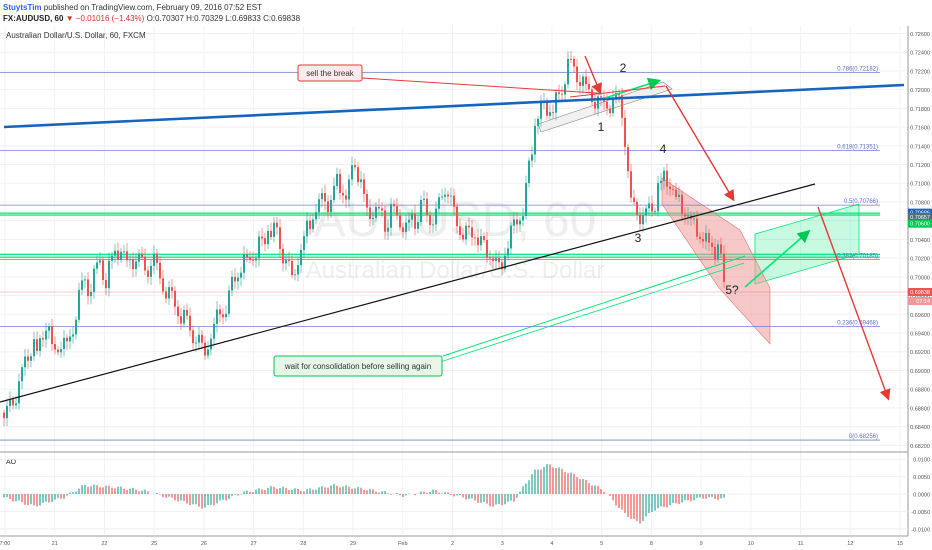  What do you see at coordinates (920, 372) in the screenshot?
I see `price-tick-label: 0.69000` at bounding box center [920, 372].